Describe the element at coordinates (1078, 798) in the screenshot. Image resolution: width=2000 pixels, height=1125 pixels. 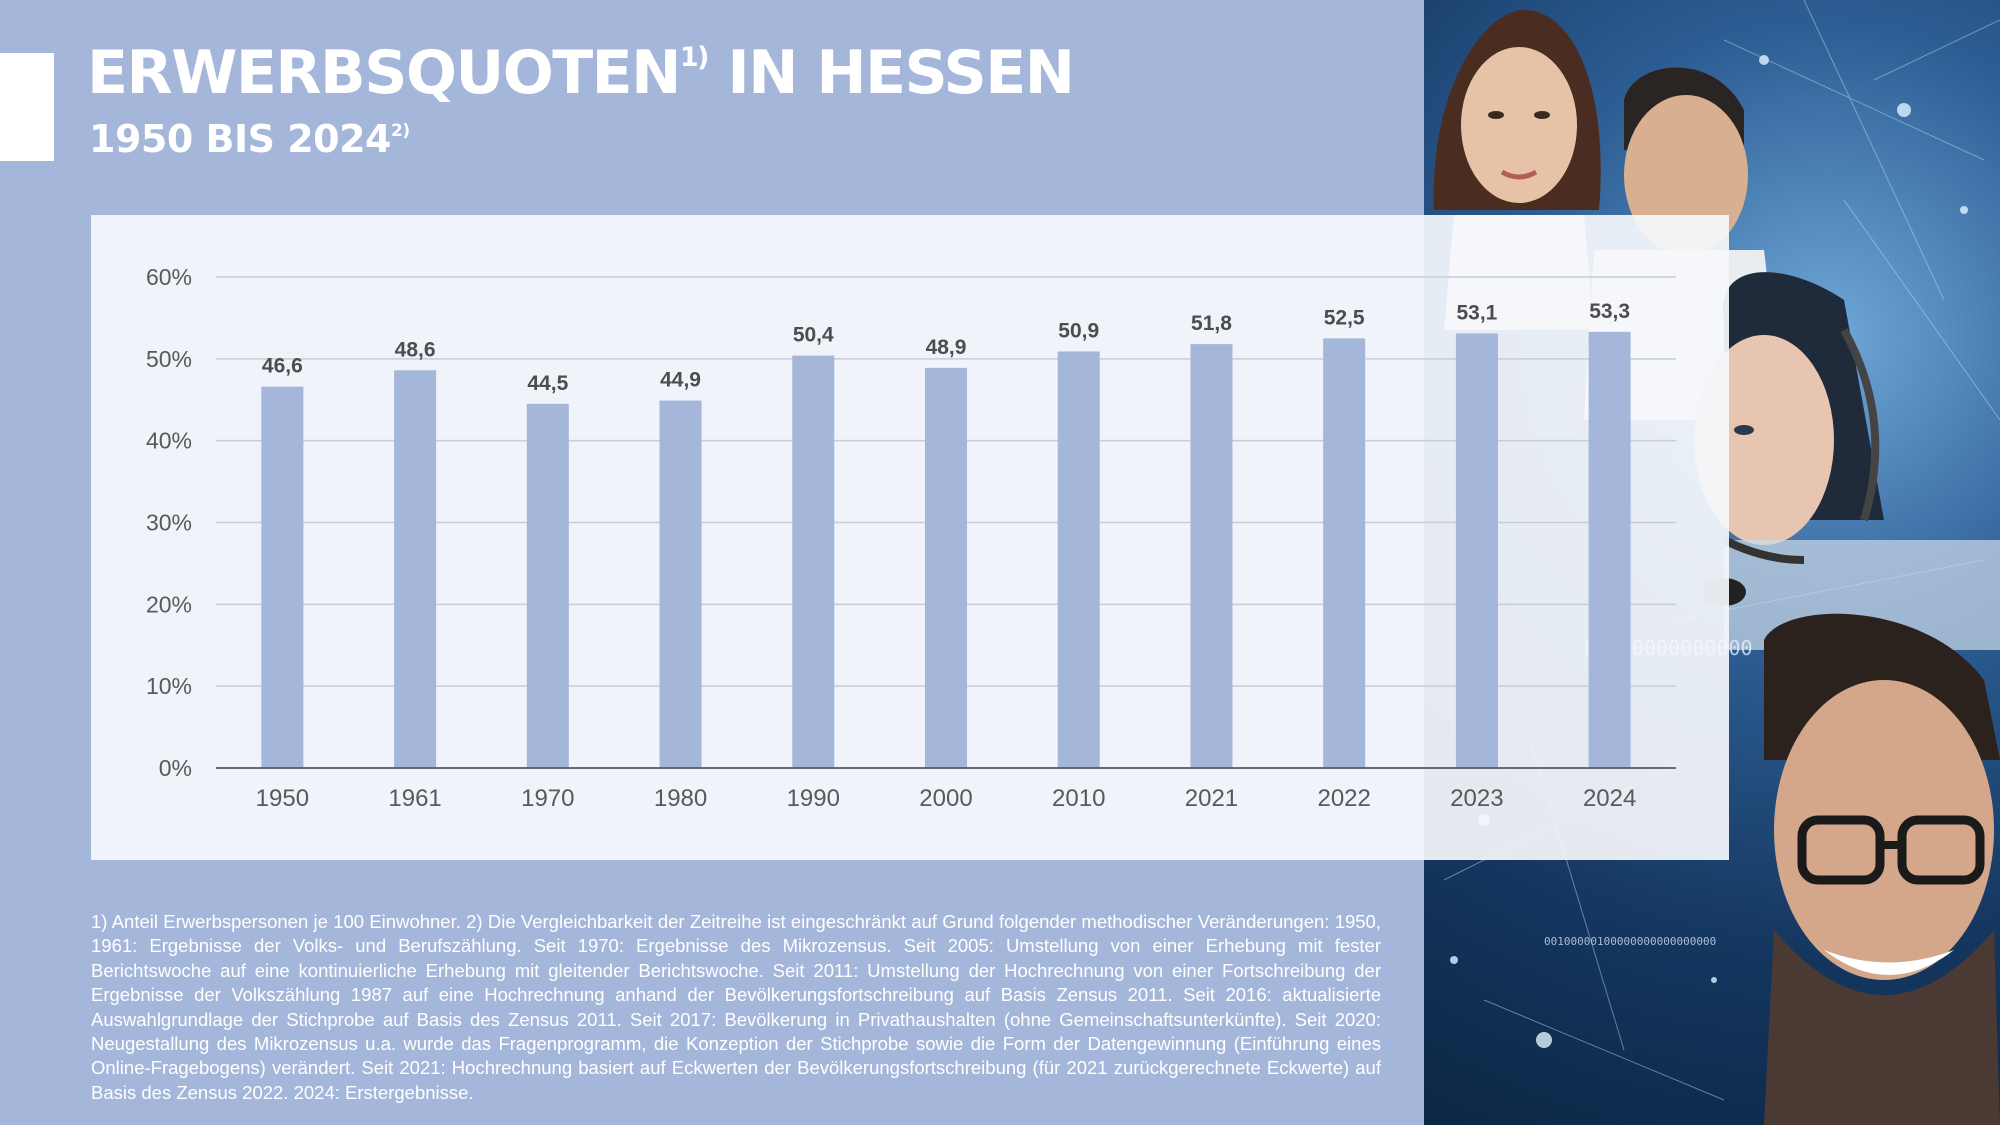
I see `x-tick-label: 2010` at that location.